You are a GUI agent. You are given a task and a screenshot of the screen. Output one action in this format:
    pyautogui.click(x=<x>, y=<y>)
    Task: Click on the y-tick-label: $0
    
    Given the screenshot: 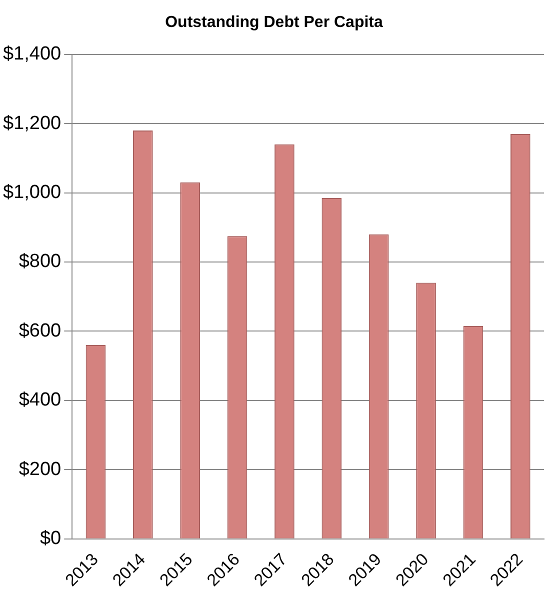 What is the action you would take?
    pyautogui.click(x=51, y=539)
    